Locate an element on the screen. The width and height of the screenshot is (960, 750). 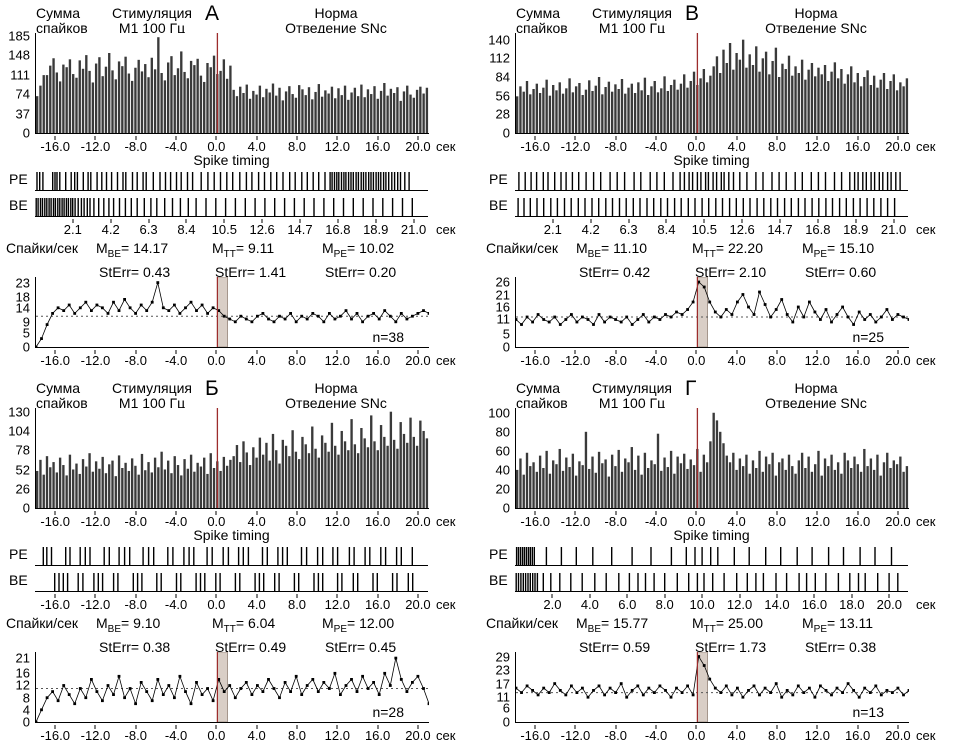
stat-tt-sterr: StErr= 0.49 is located at coordinates (251, 646).